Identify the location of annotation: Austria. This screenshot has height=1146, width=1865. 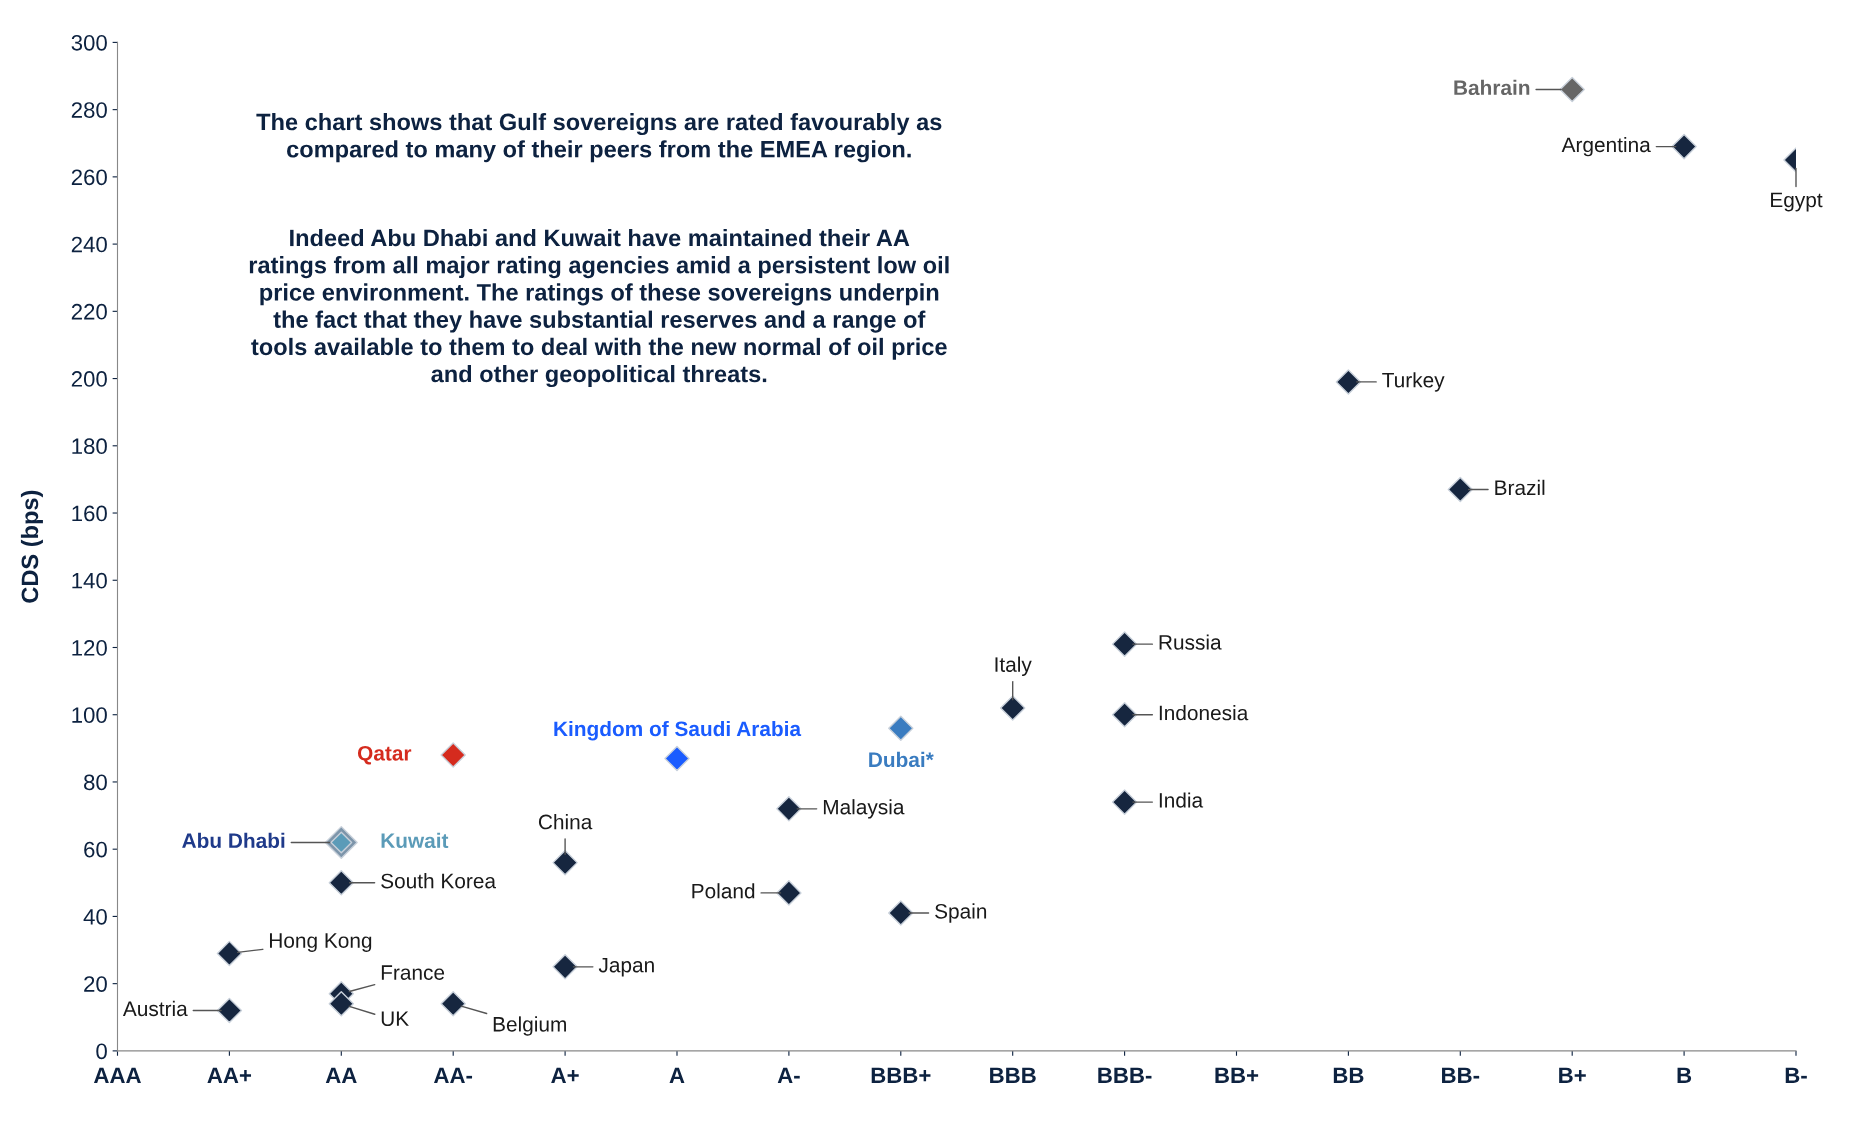
(155, 1008).